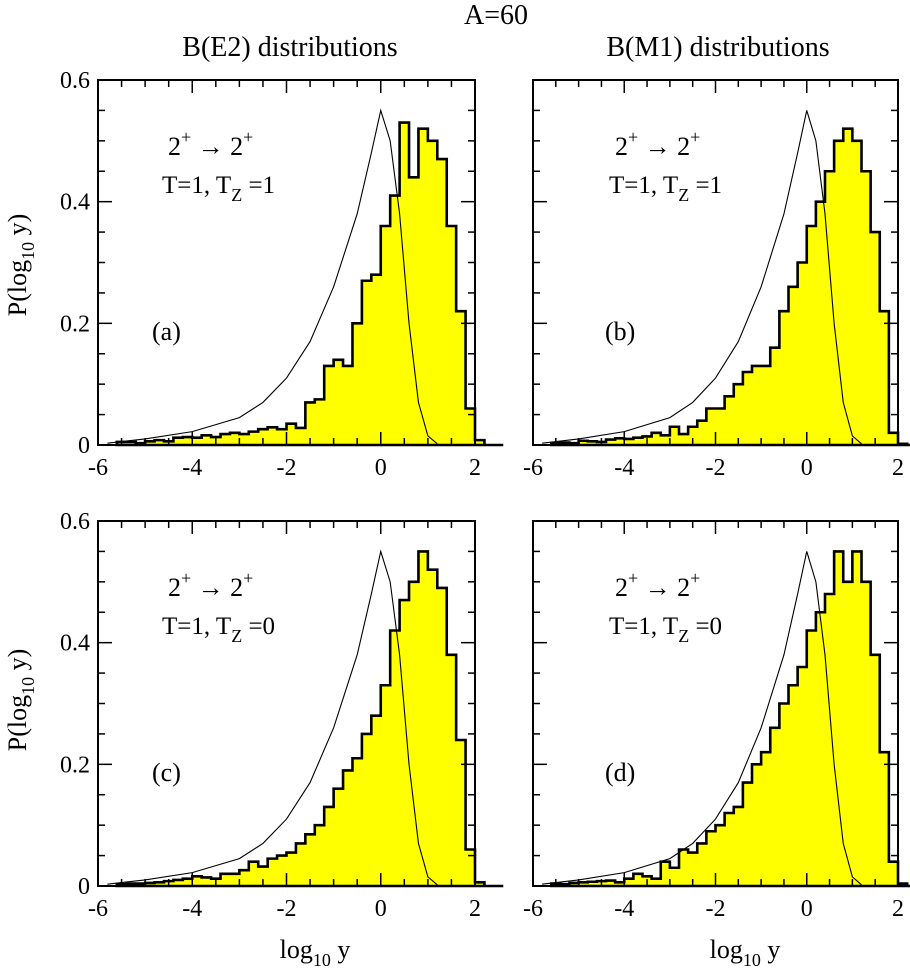 The height and width of the screenshot is (970, 910). I want to click on y-axis-label-bottom: P(log10 y), so click(20, 700).